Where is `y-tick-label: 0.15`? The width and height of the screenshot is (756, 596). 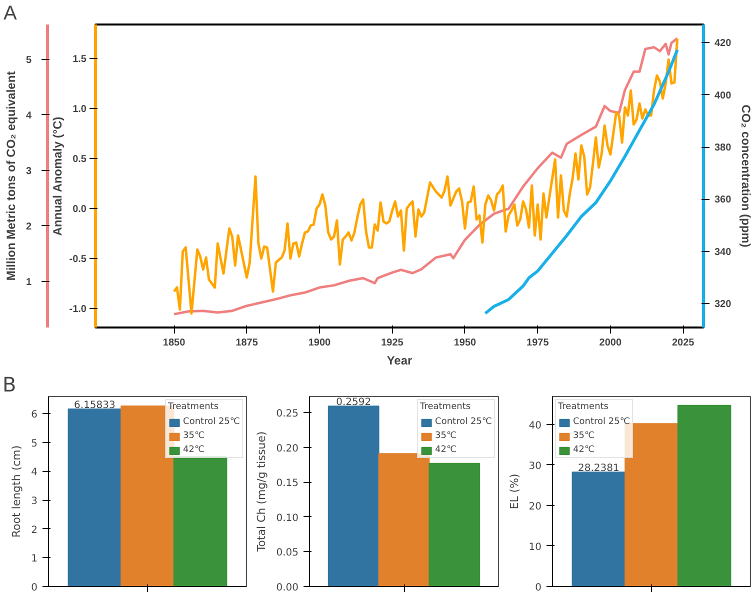 y-tick-label: 0.15 is located at coordinates (287, 484).